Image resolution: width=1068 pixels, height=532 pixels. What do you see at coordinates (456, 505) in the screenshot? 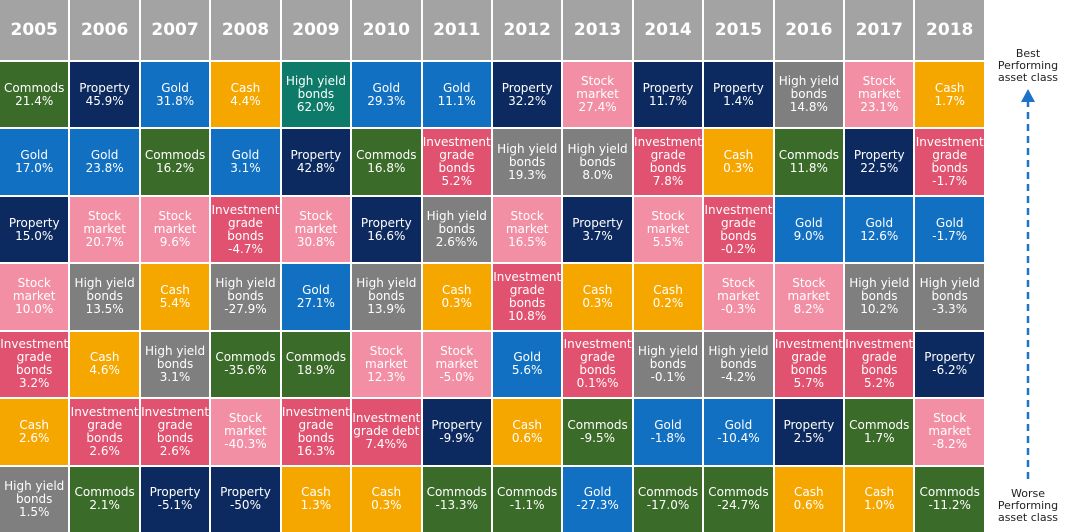
I see `asset-return: -13.3%` at bounding box center [456, 505].